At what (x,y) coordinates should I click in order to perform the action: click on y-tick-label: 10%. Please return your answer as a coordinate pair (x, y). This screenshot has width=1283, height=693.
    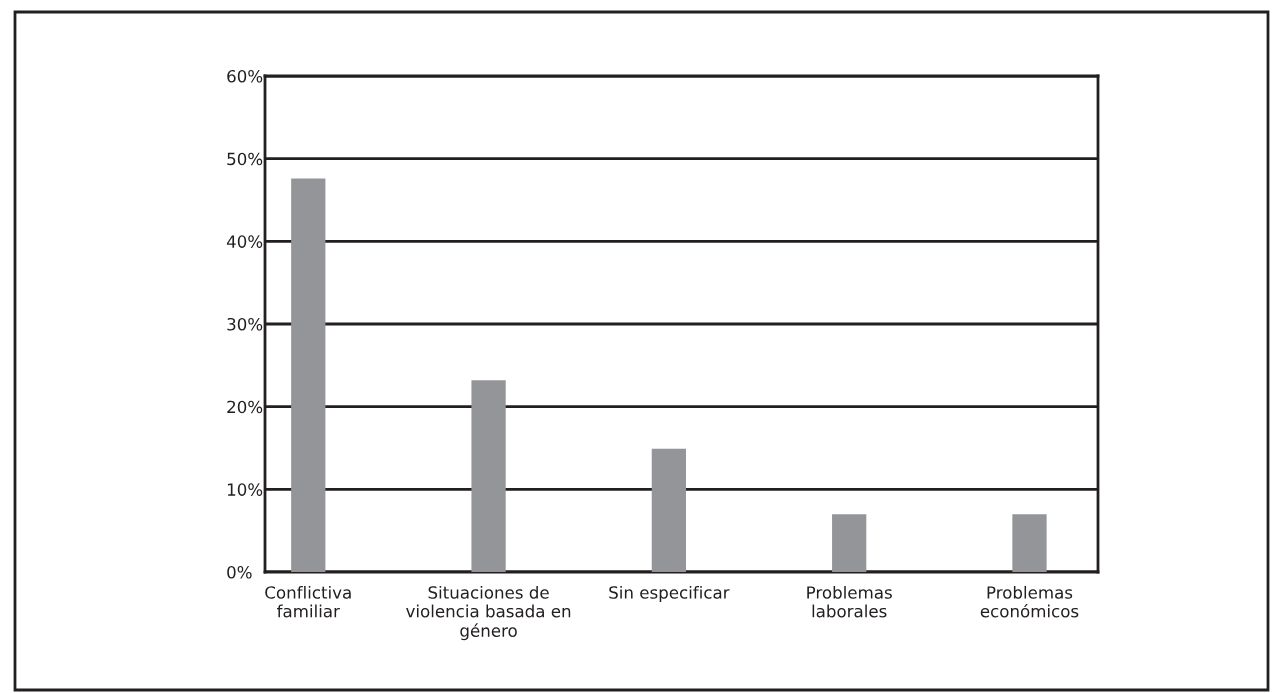
    Looking at the image, I should click on (245, 489).